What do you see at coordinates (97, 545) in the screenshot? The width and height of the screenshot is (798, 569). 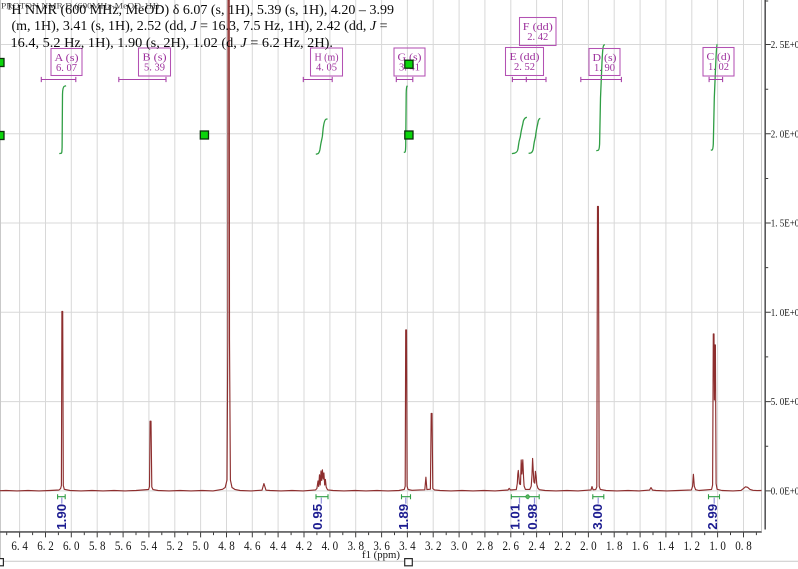 I see `svg-text: 5. 8` at bounding box center [97, 545].